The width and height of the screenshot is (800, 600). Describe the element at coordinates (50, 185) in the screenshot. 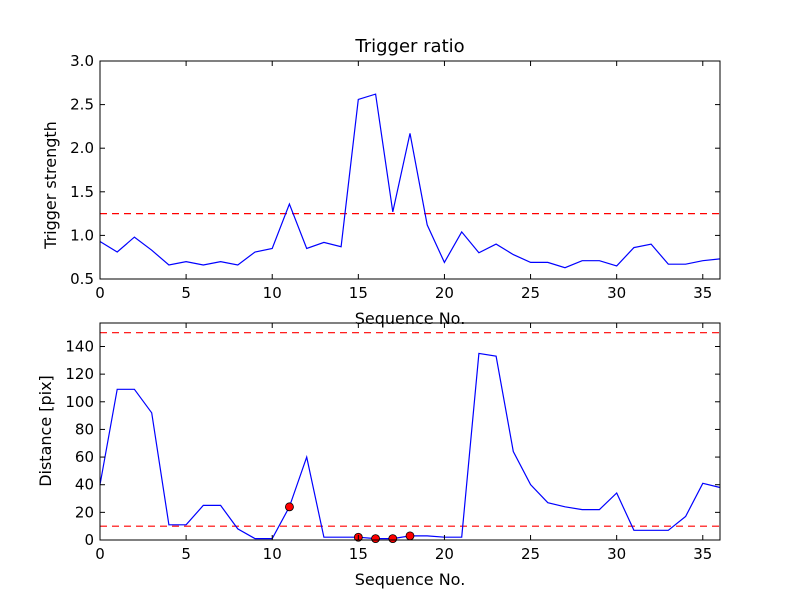

I see `y-axis-label: Trigger strength` at that location.